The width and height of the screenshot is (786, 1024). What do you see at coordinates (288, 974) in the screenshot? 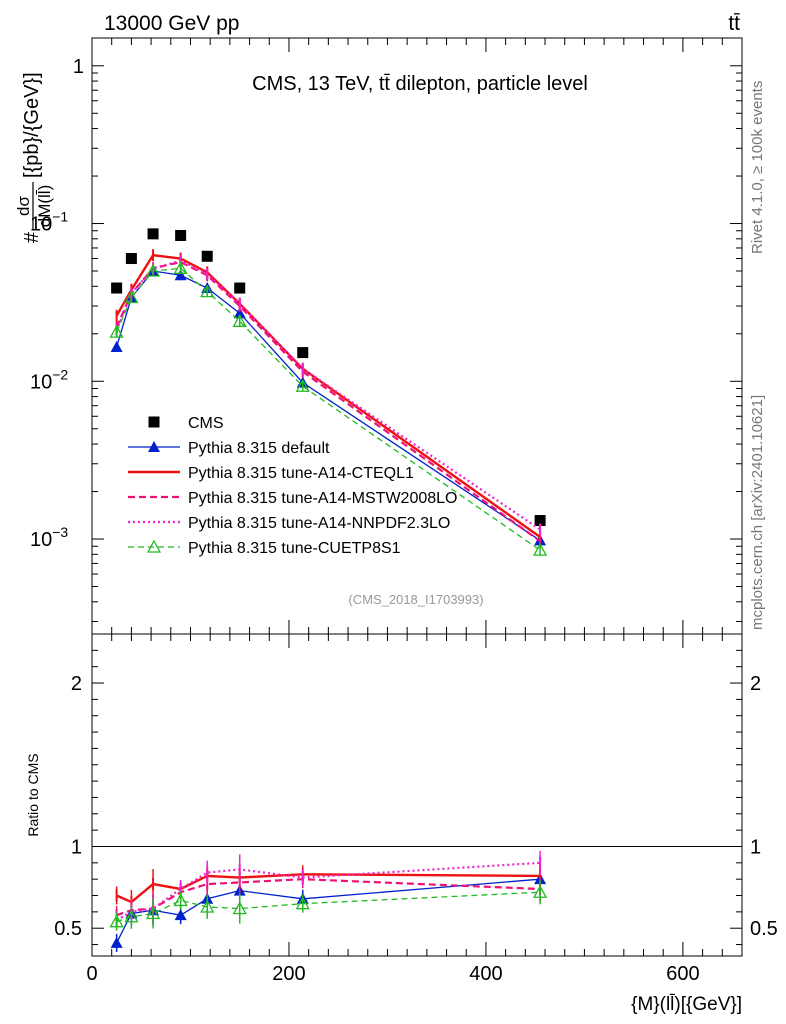
I see `x-tick-label: 200` at bounding box center [288, 974].